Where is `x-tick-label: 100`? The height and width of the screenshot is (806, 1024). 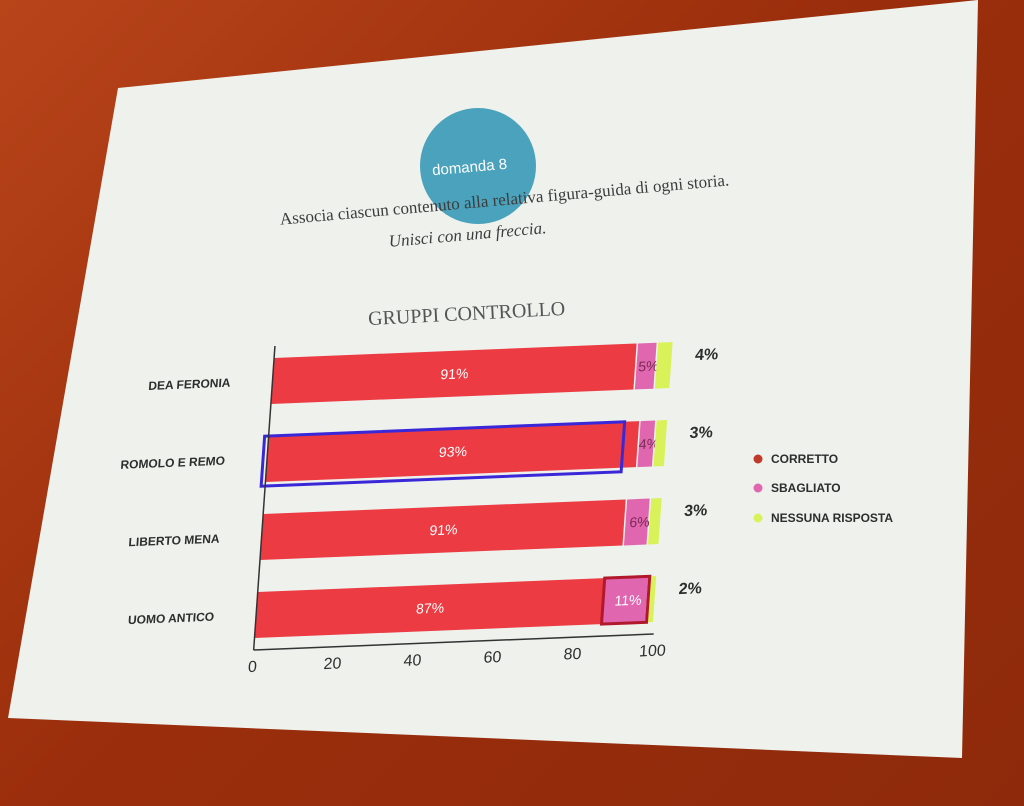
x-tick-label: 100 is located at coordinates (652, 650).